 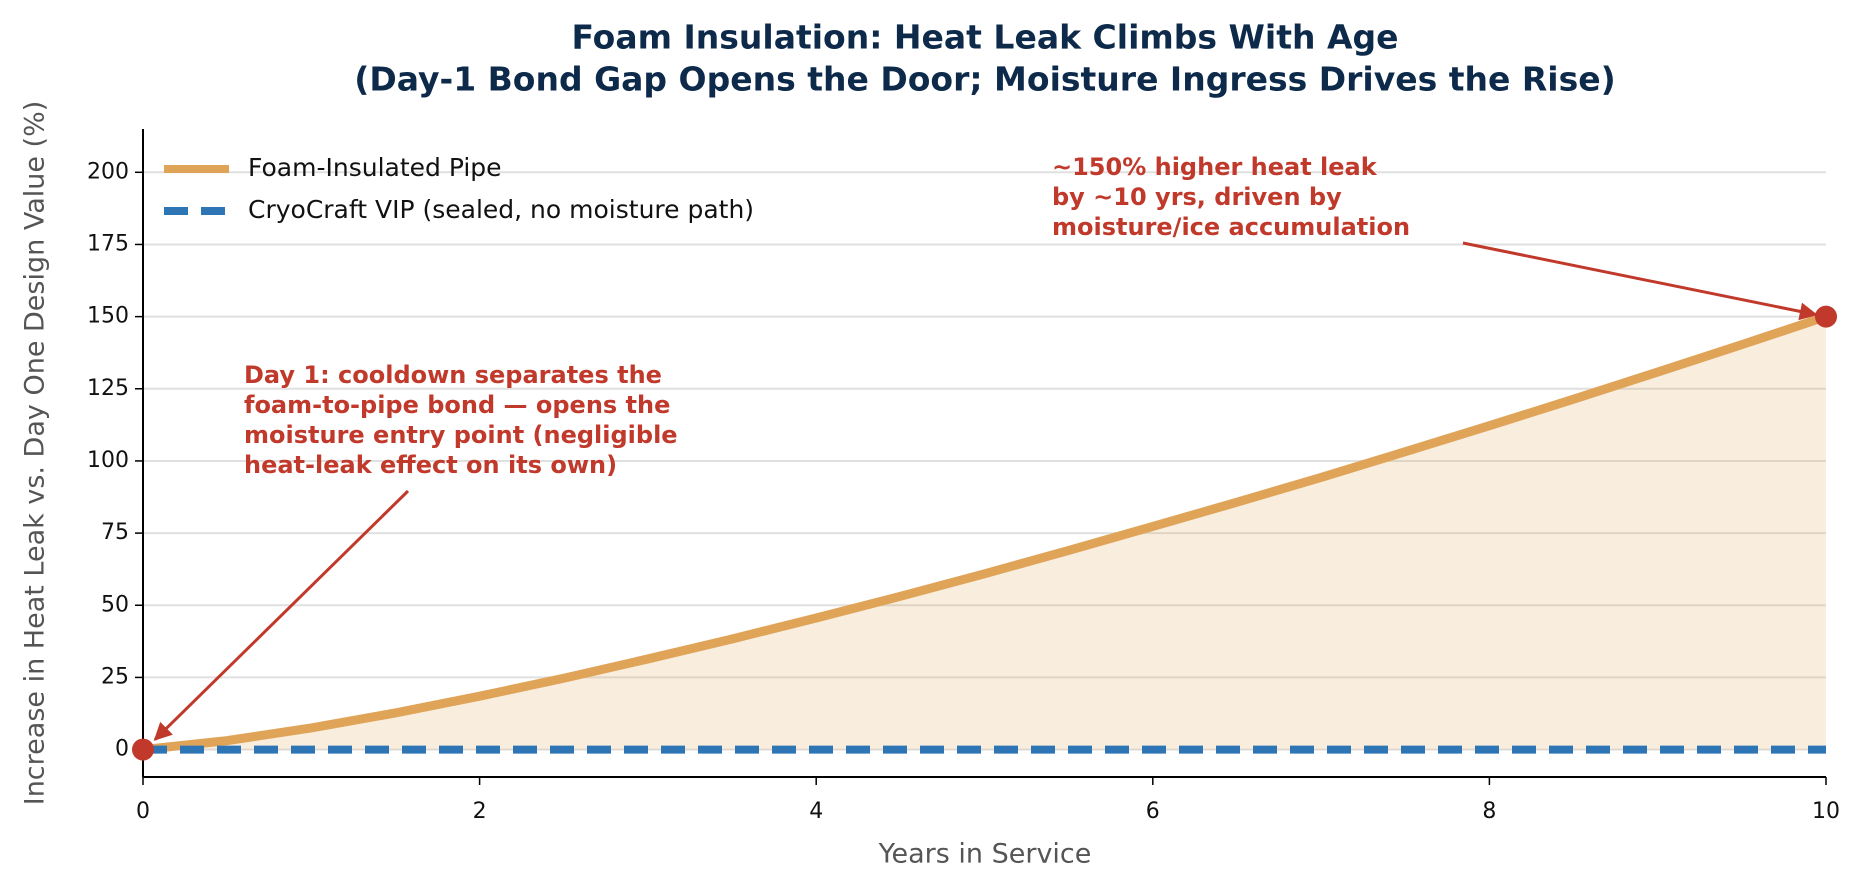 I want to click on annotation-text: by ~10 yrs, driven by, so click(x=1197, y=197).